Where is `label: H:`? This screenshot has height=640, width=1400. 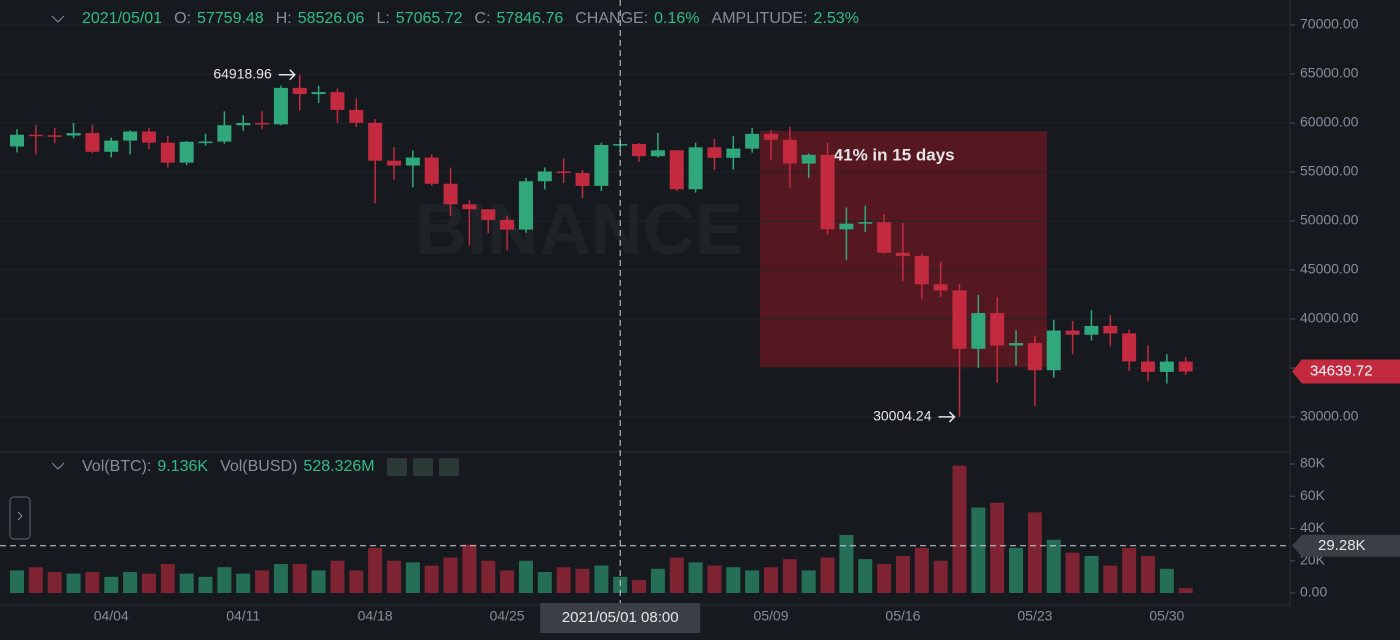 label: H: is located at coordinates (283, 18).